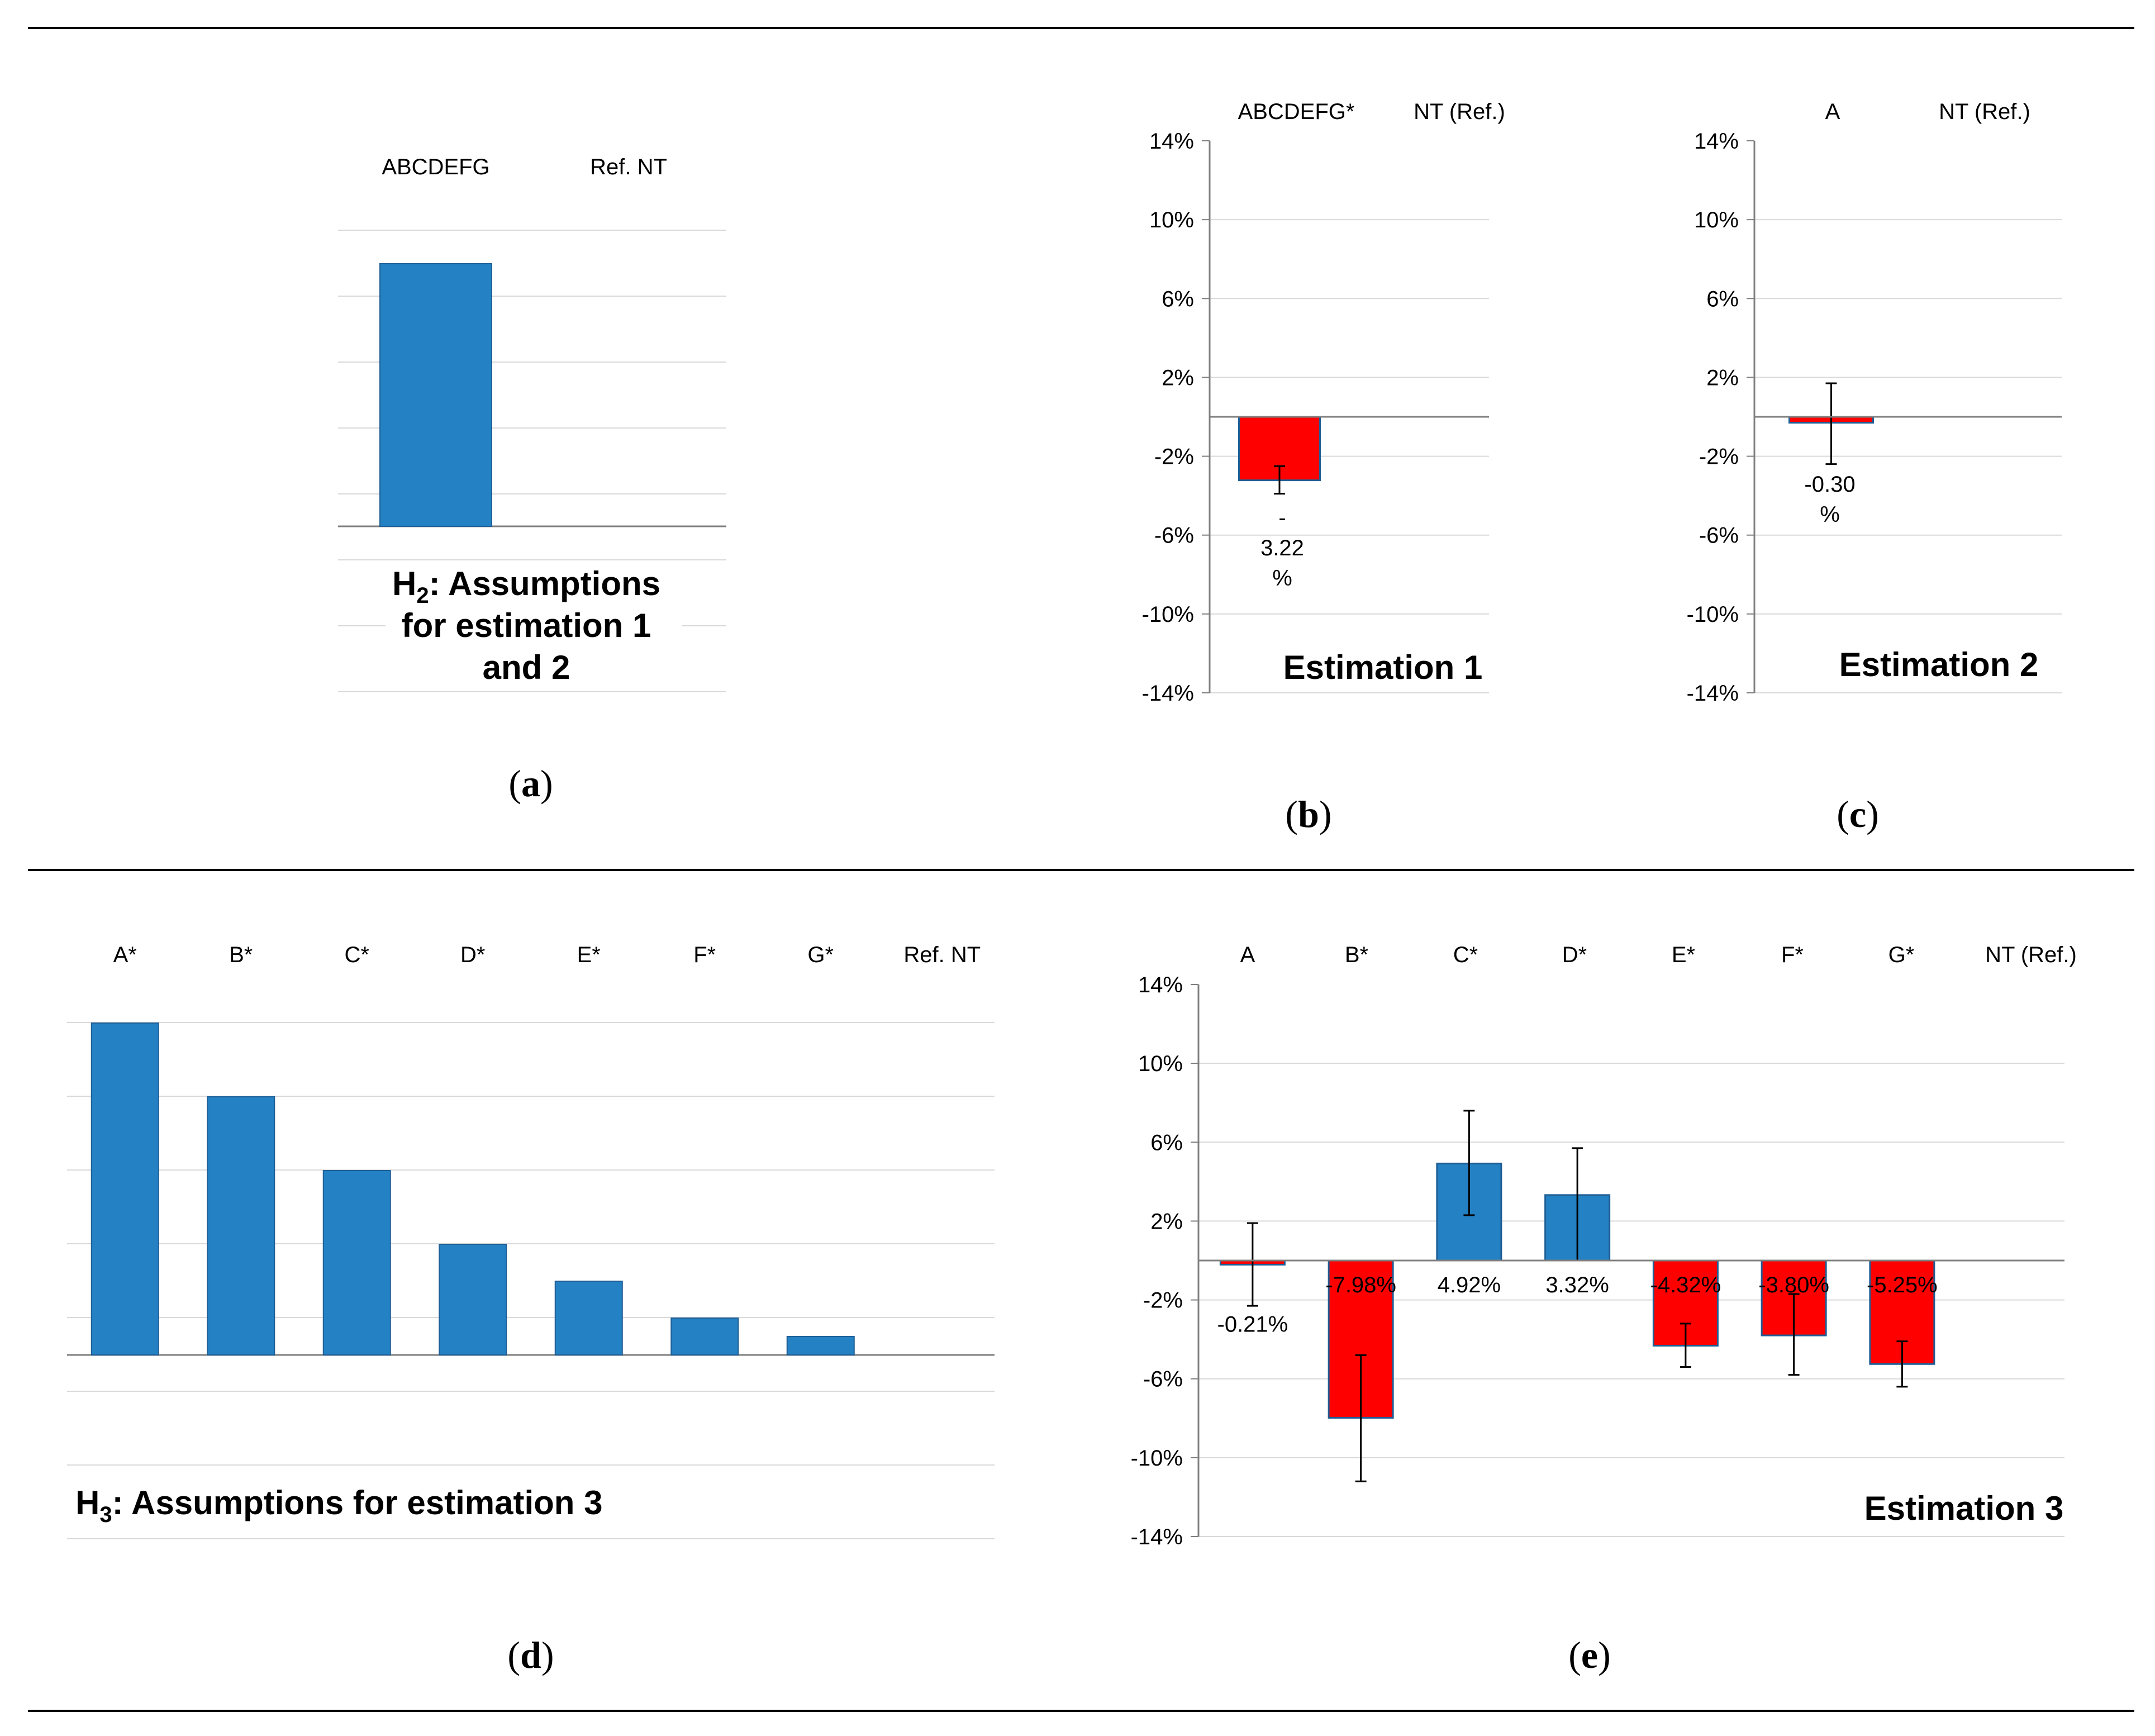  Describe the element at coordinates (1716, 220) in the screenshot. I see `panel-c-tick-label-1: 10%` at that location.